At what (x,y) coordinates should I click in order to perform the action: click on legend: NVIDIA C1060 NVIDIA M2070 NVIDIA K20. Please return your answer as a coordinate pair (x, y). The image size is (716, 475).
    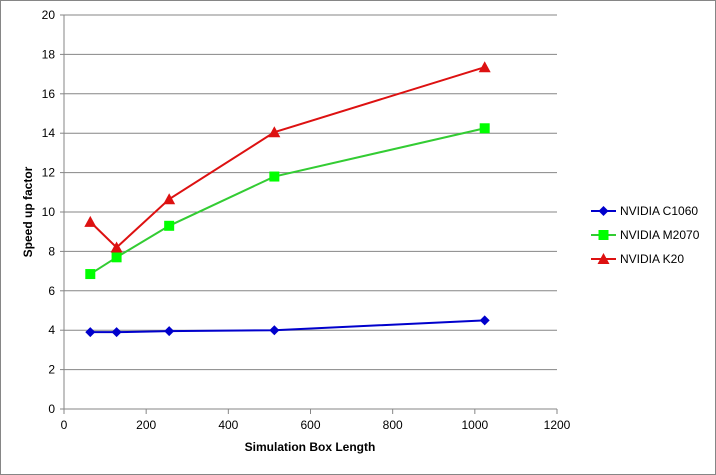
    Looking at the image, I should click on (645, 235).